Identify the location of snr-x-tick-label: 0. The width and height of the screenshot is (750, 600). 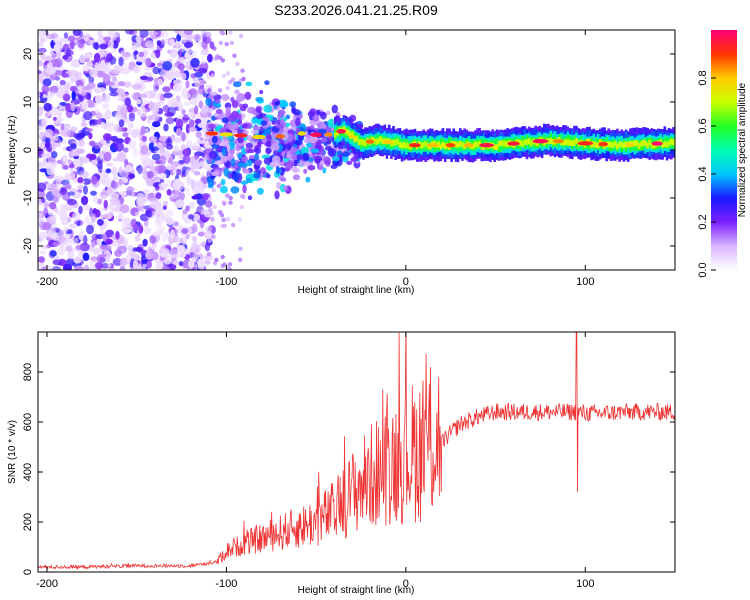
(406, 584).